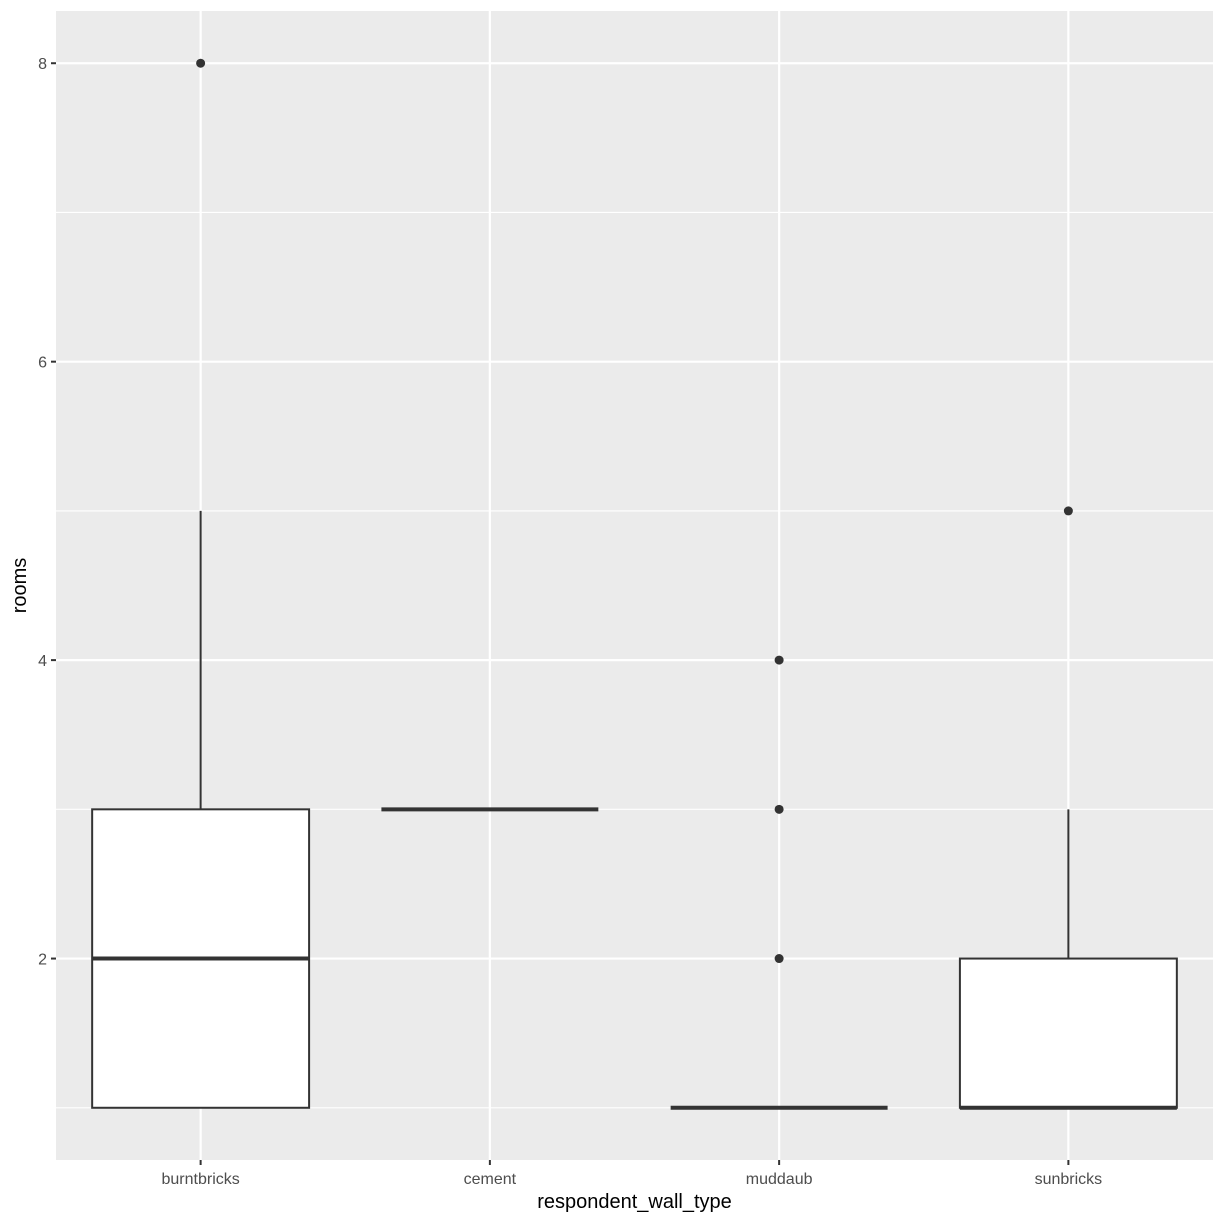 This screenshot has height=1229, width=1224. Describe the element at coordinates (42, 363) in the screenshot. I see `y-tick-label: 6` at that location.